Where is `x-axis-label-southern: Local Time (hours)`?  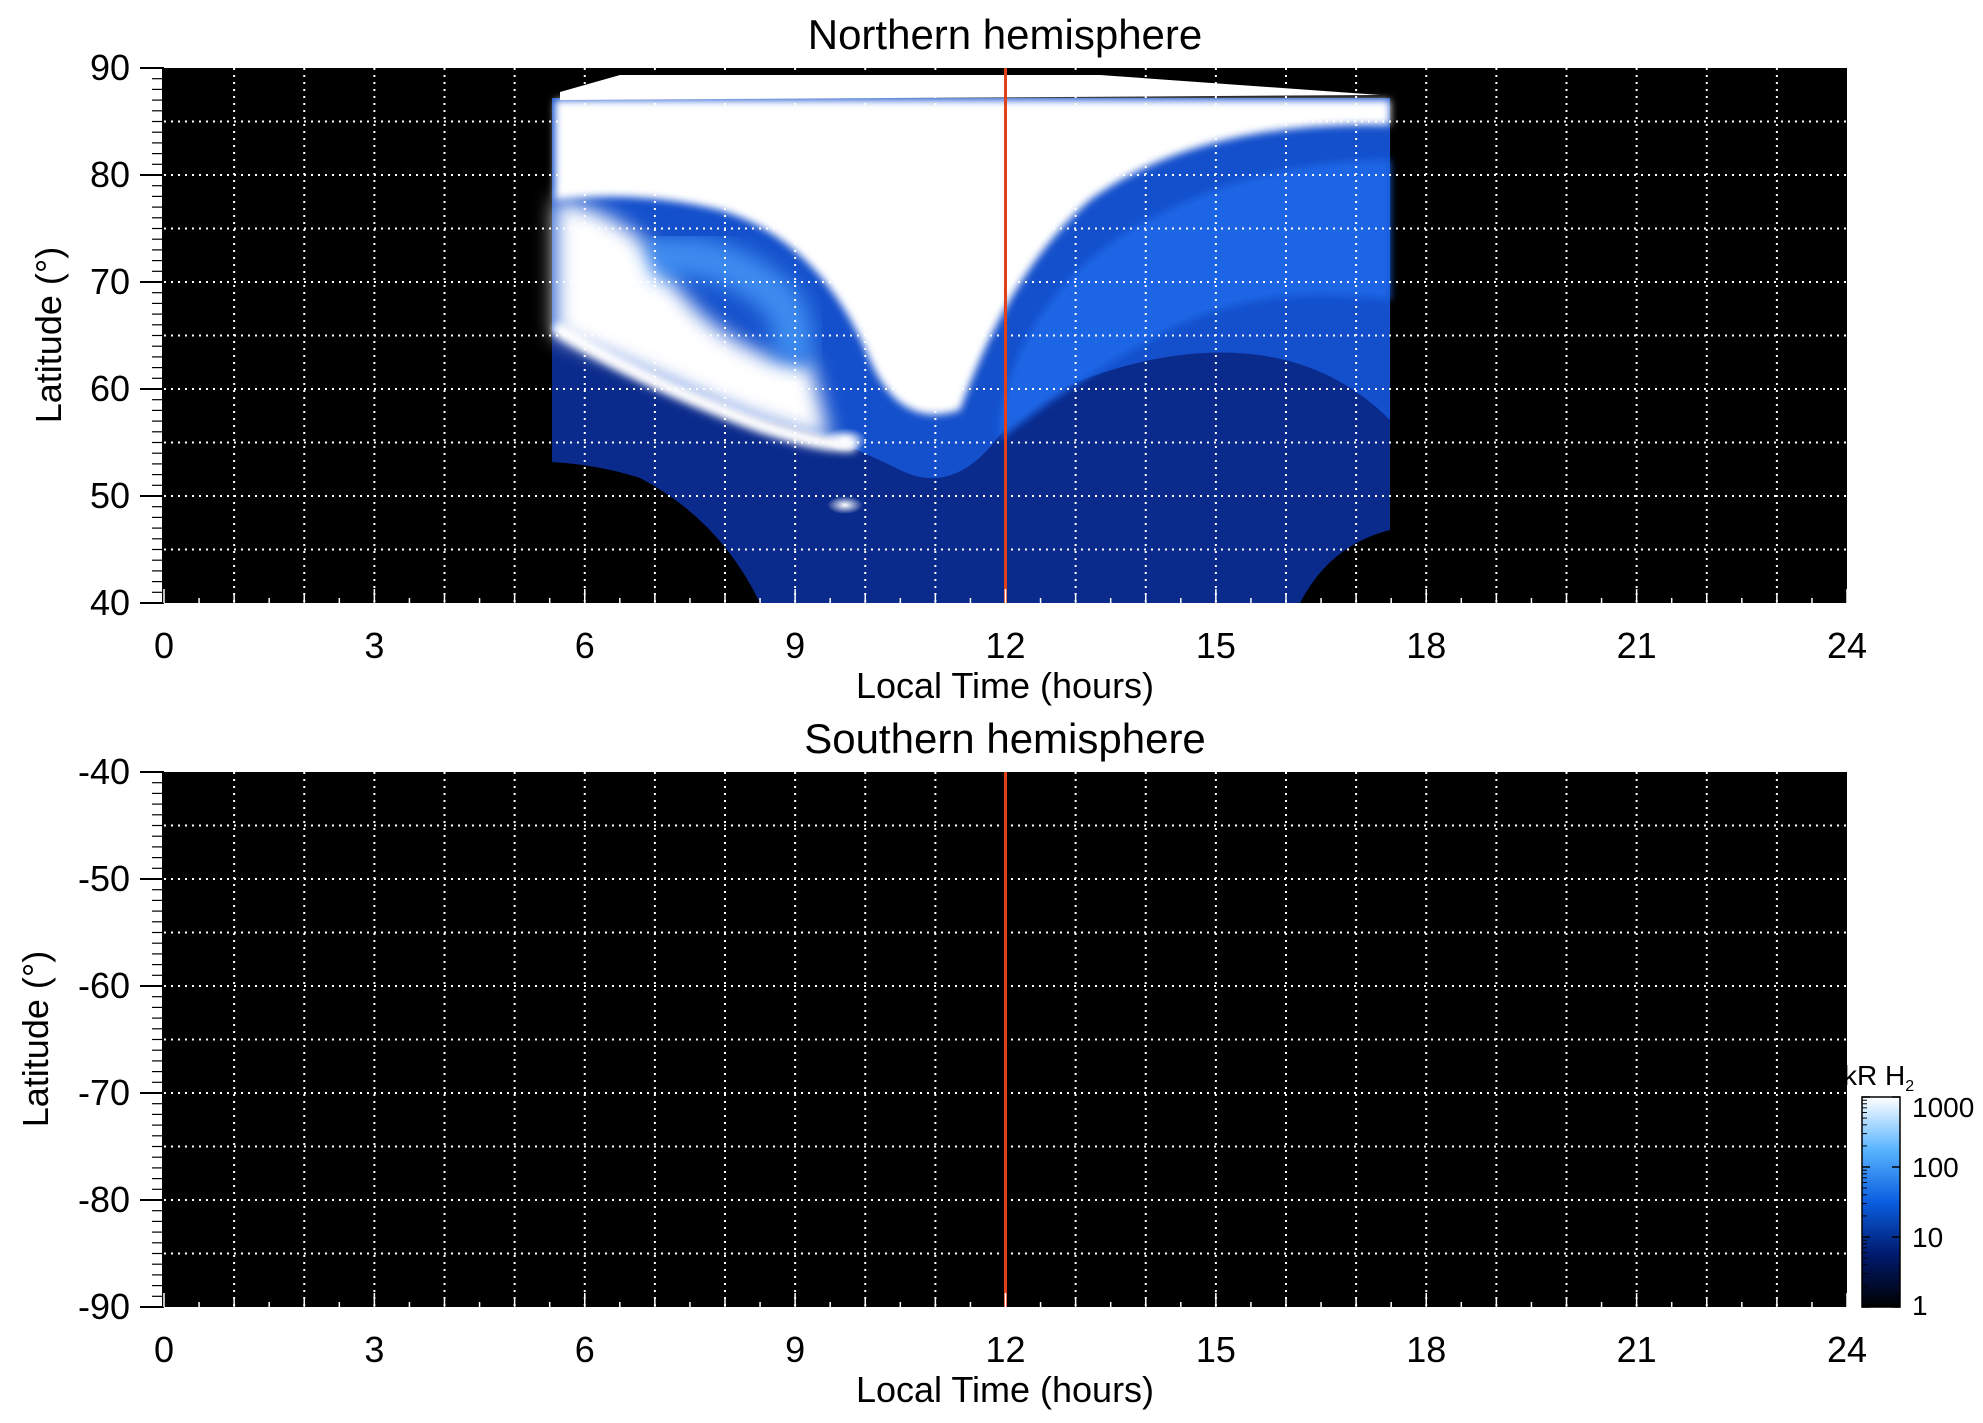
x-axis-label-southern: Local Time (hours) is located at coordinates (1005, 1389).